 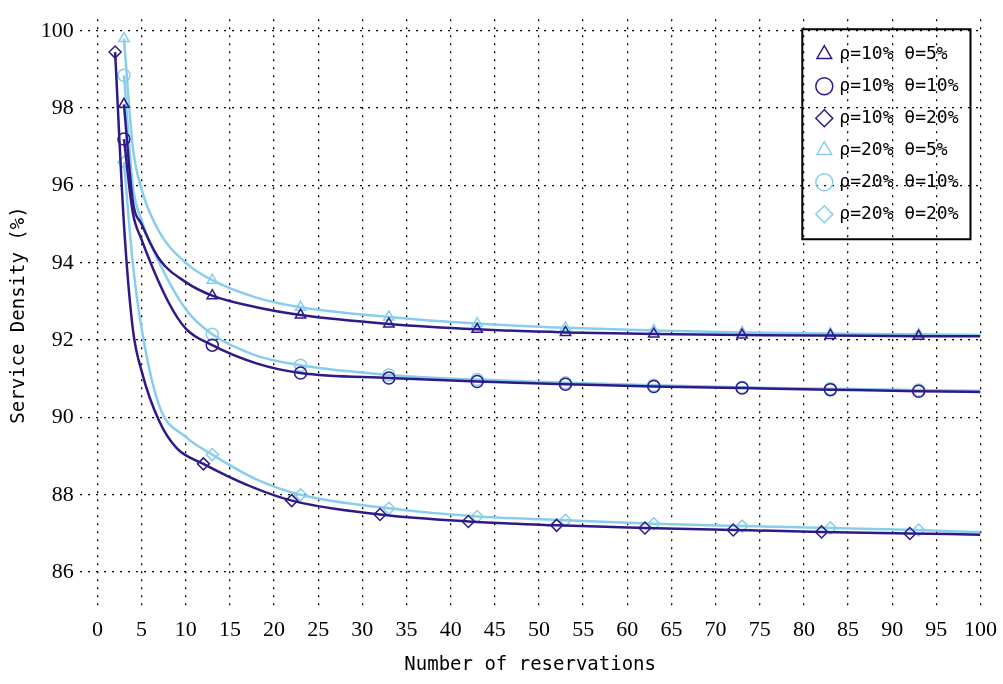 What do you see at coordinates (62, 184) in the screenshot?
I see `y-tick-label: 96` at bounding box center [62, 184].